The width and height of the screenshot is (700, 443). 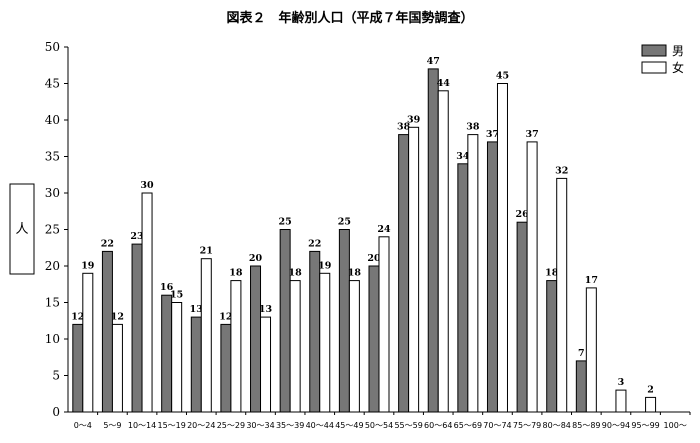 I want to click on y-tick-label: 5, so click(x=56, y=376).